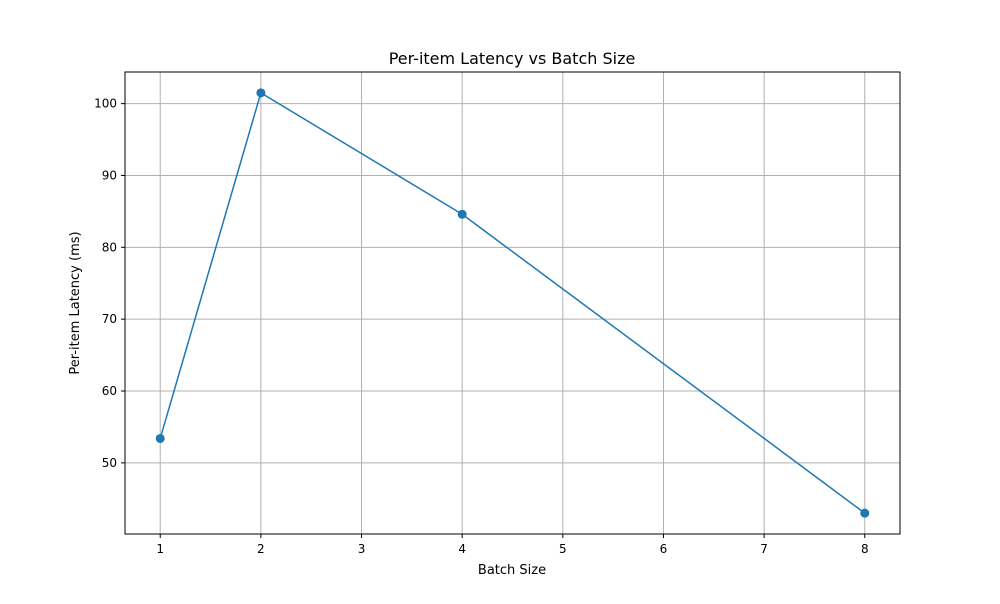 This screenshot has width=1000, height=604. Describe the element at coordinates (512, 58) in the screenshot. I see `chart-title: Per-item Latency vs Batch Size` at that location.